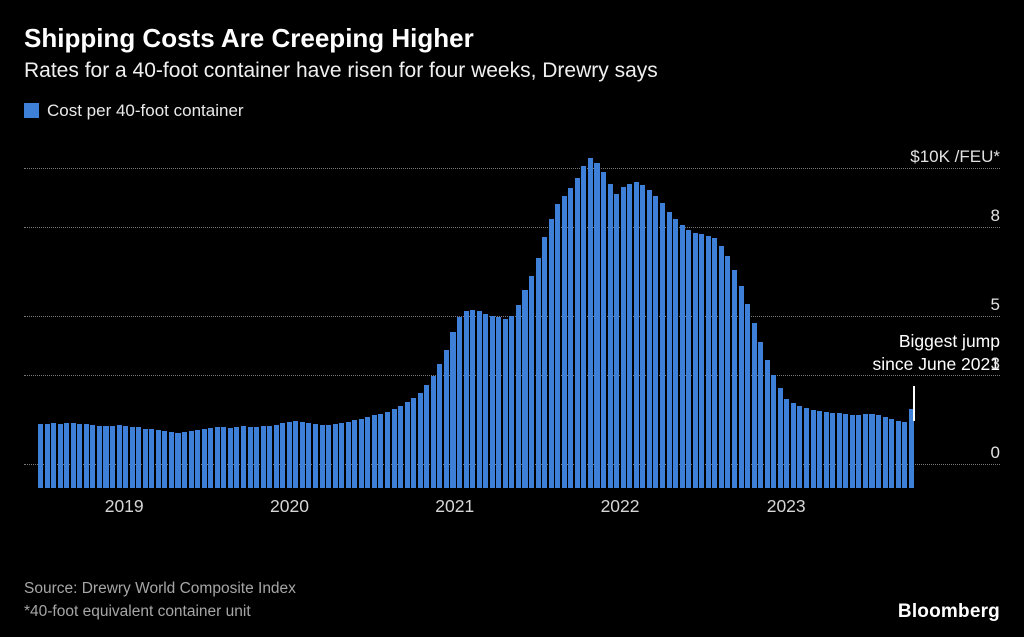 Image resolution: width=1024 pixels, height=637 pixels. I want to click on legend-swatch-icon, so click(31, 110).